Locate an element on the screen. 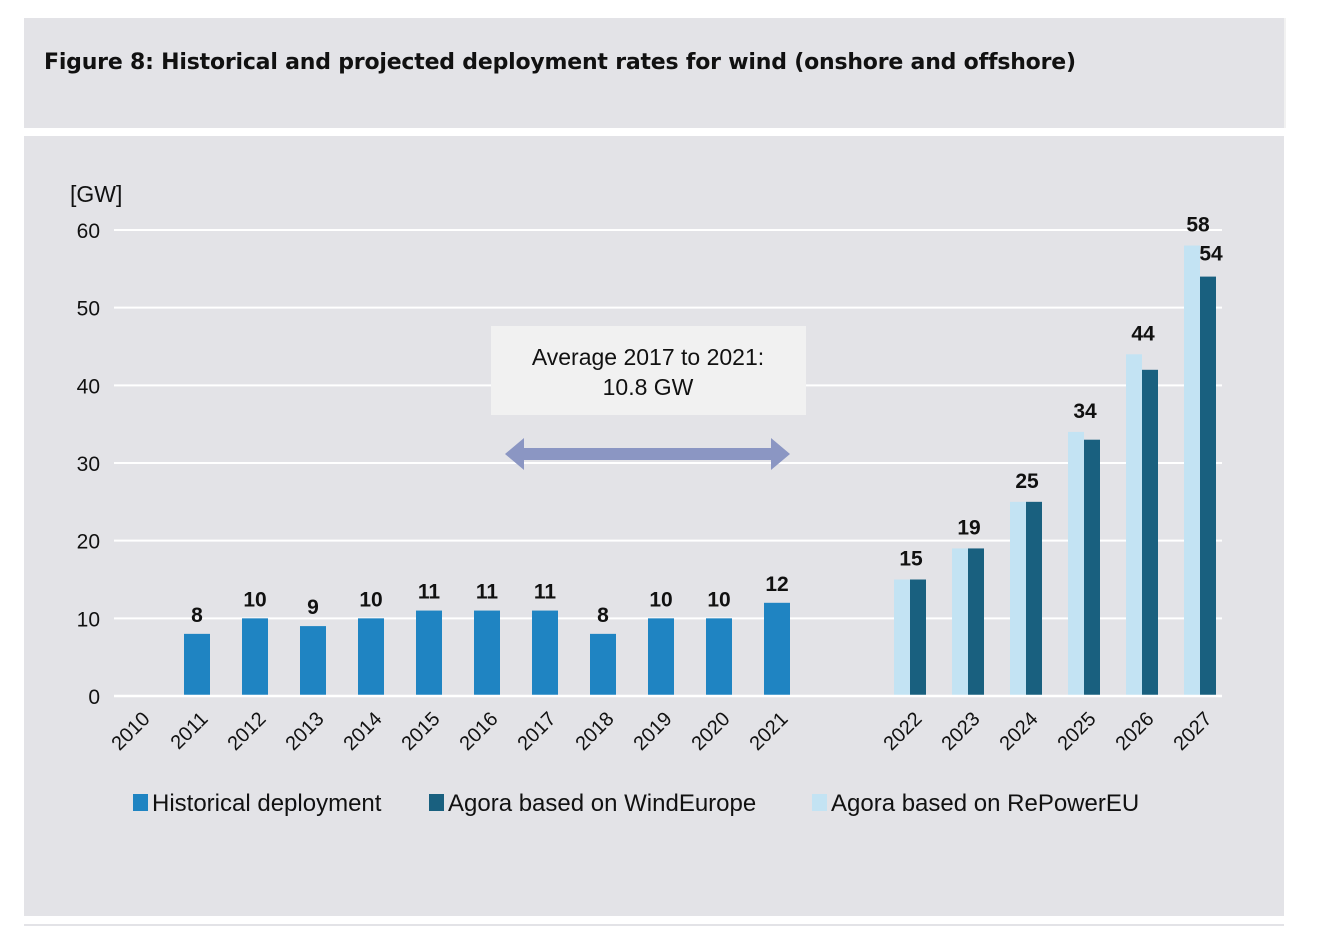 This screenshot has width=1320, height=928. x-tick-label: 2023 is located at coordinates (961, 731).